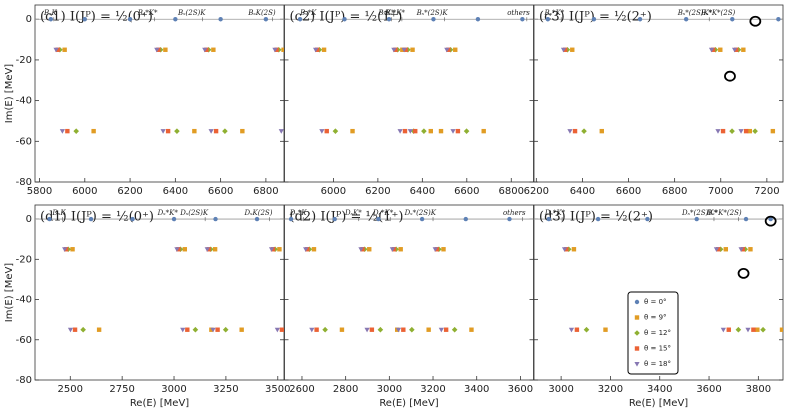 The image size is (793, 410). I want to click on x-tick-label: 3400, so click(659, 389).